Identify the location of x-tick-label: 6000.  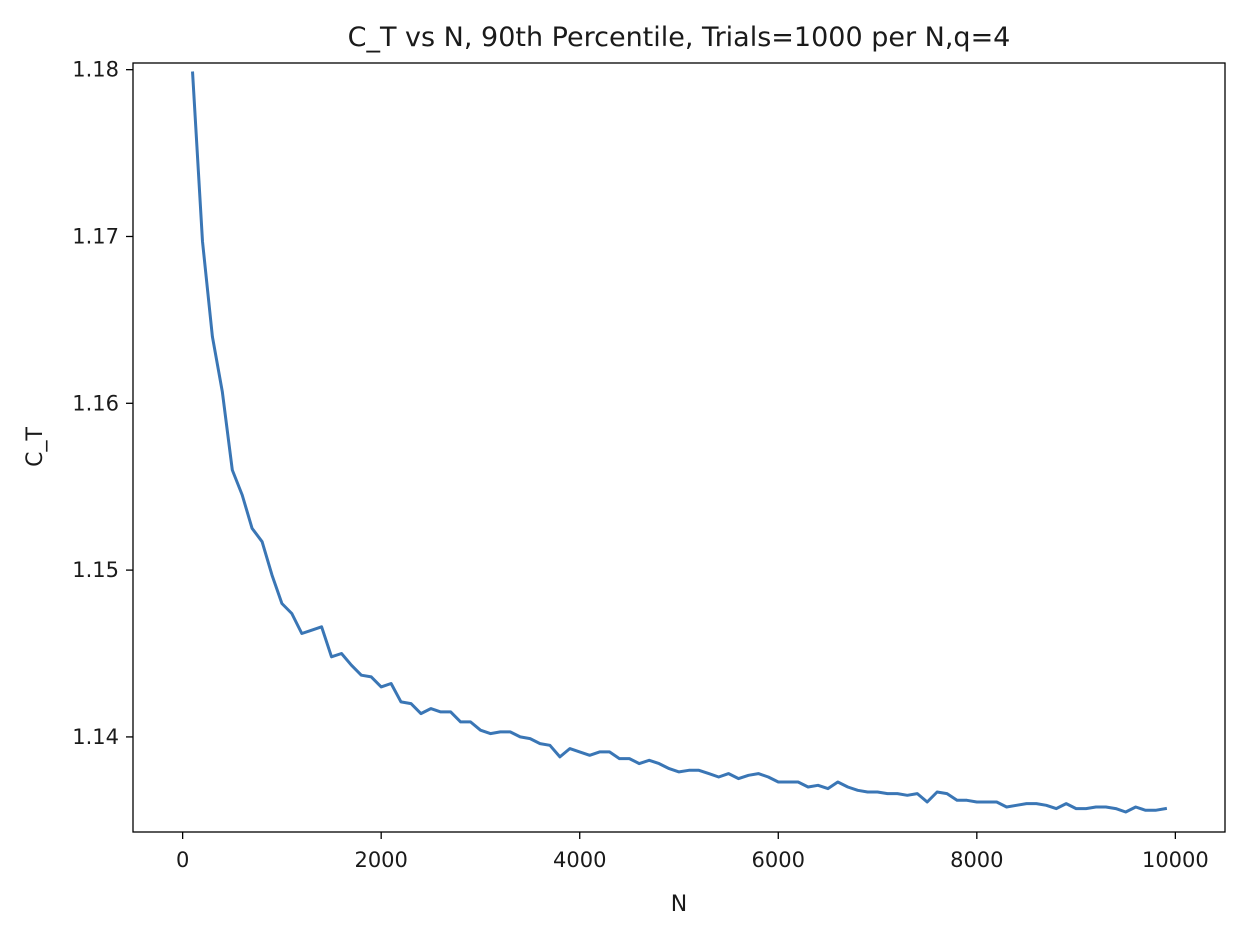
(778, 860).